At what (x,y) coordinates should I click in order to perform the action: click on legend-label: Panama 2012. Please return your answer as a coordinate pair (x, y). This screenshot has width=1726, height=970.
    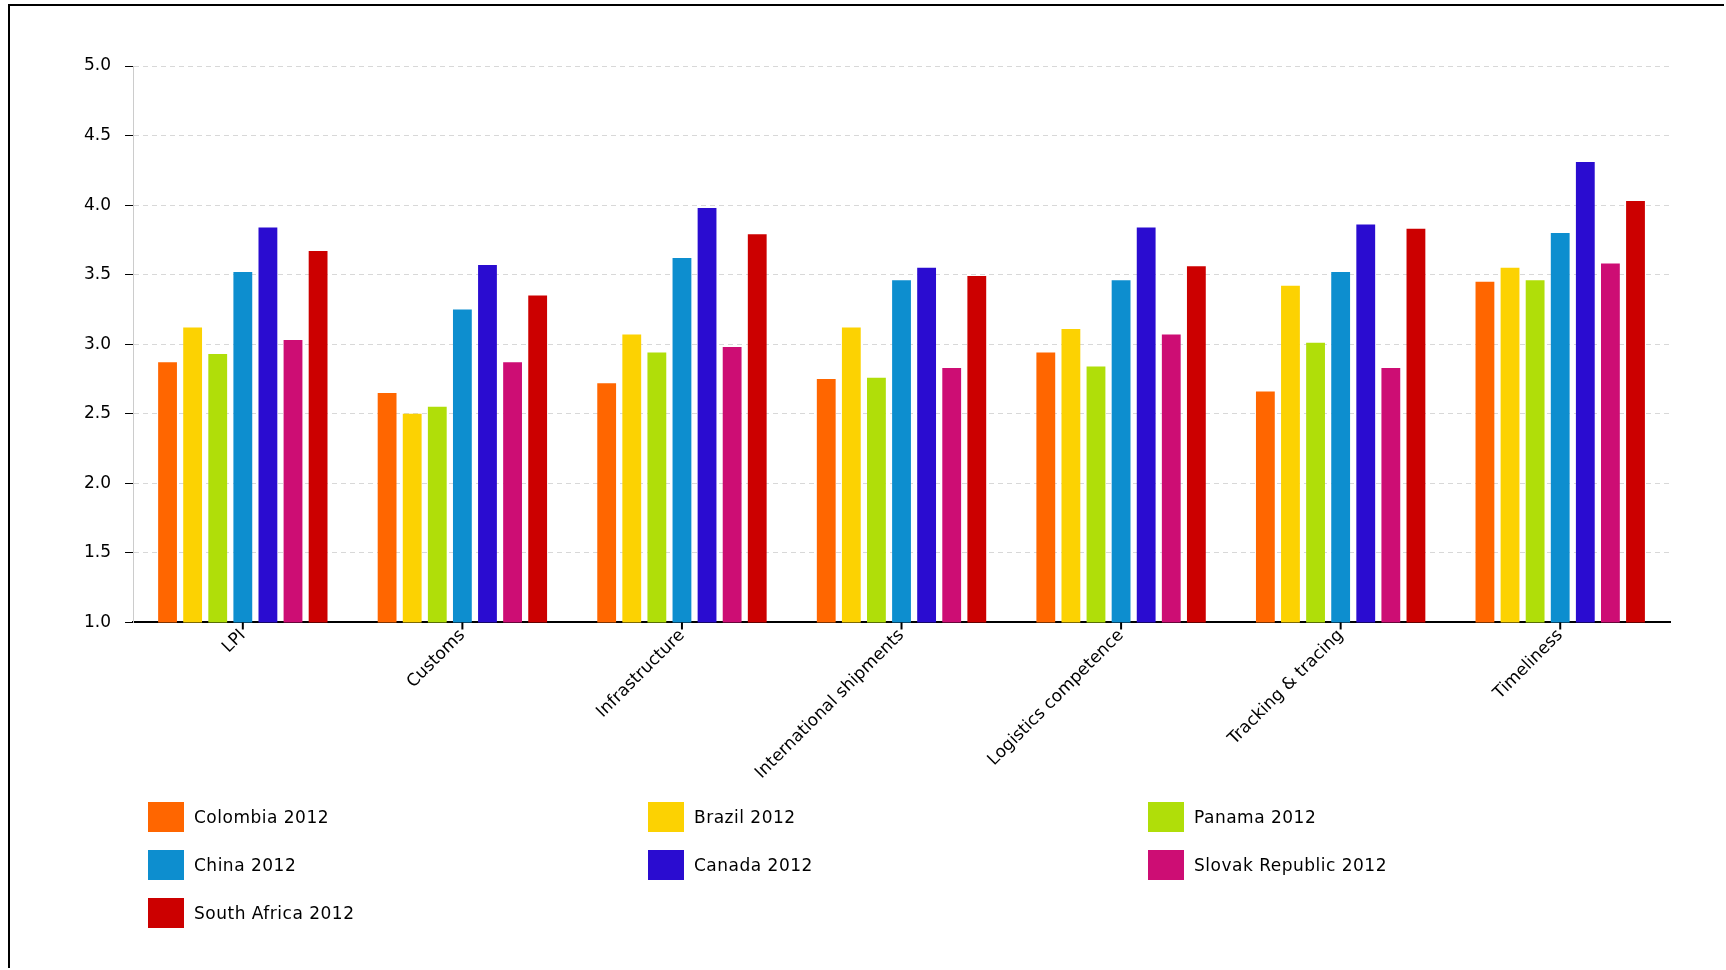
    Looking at the image, I should click on (1255, 817).